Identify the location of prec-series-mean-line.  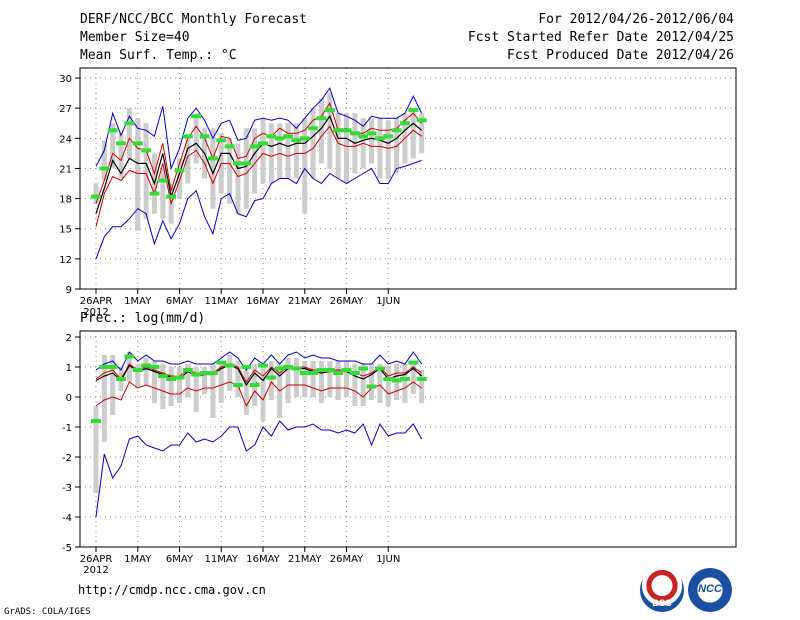
(259, 375).